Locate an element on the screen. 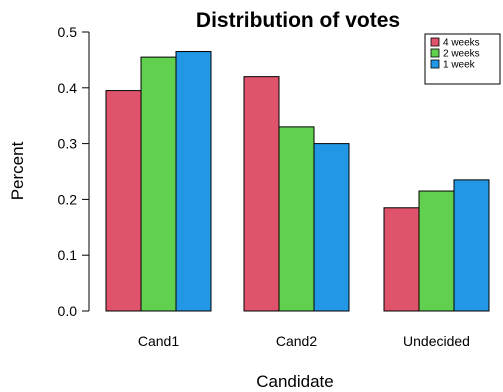 Image resolution: width=503 pixels, height=392 pixels. x-tick-label: Undecided is located at coordinates (436, 341).